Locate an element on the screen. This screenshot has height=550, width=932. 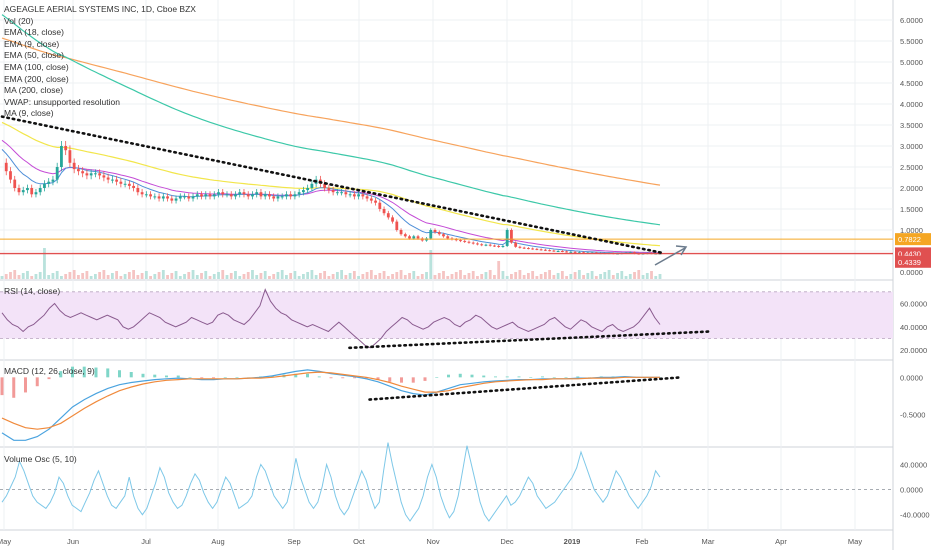
volume-osc-pane is located at coordinates (446, 482).